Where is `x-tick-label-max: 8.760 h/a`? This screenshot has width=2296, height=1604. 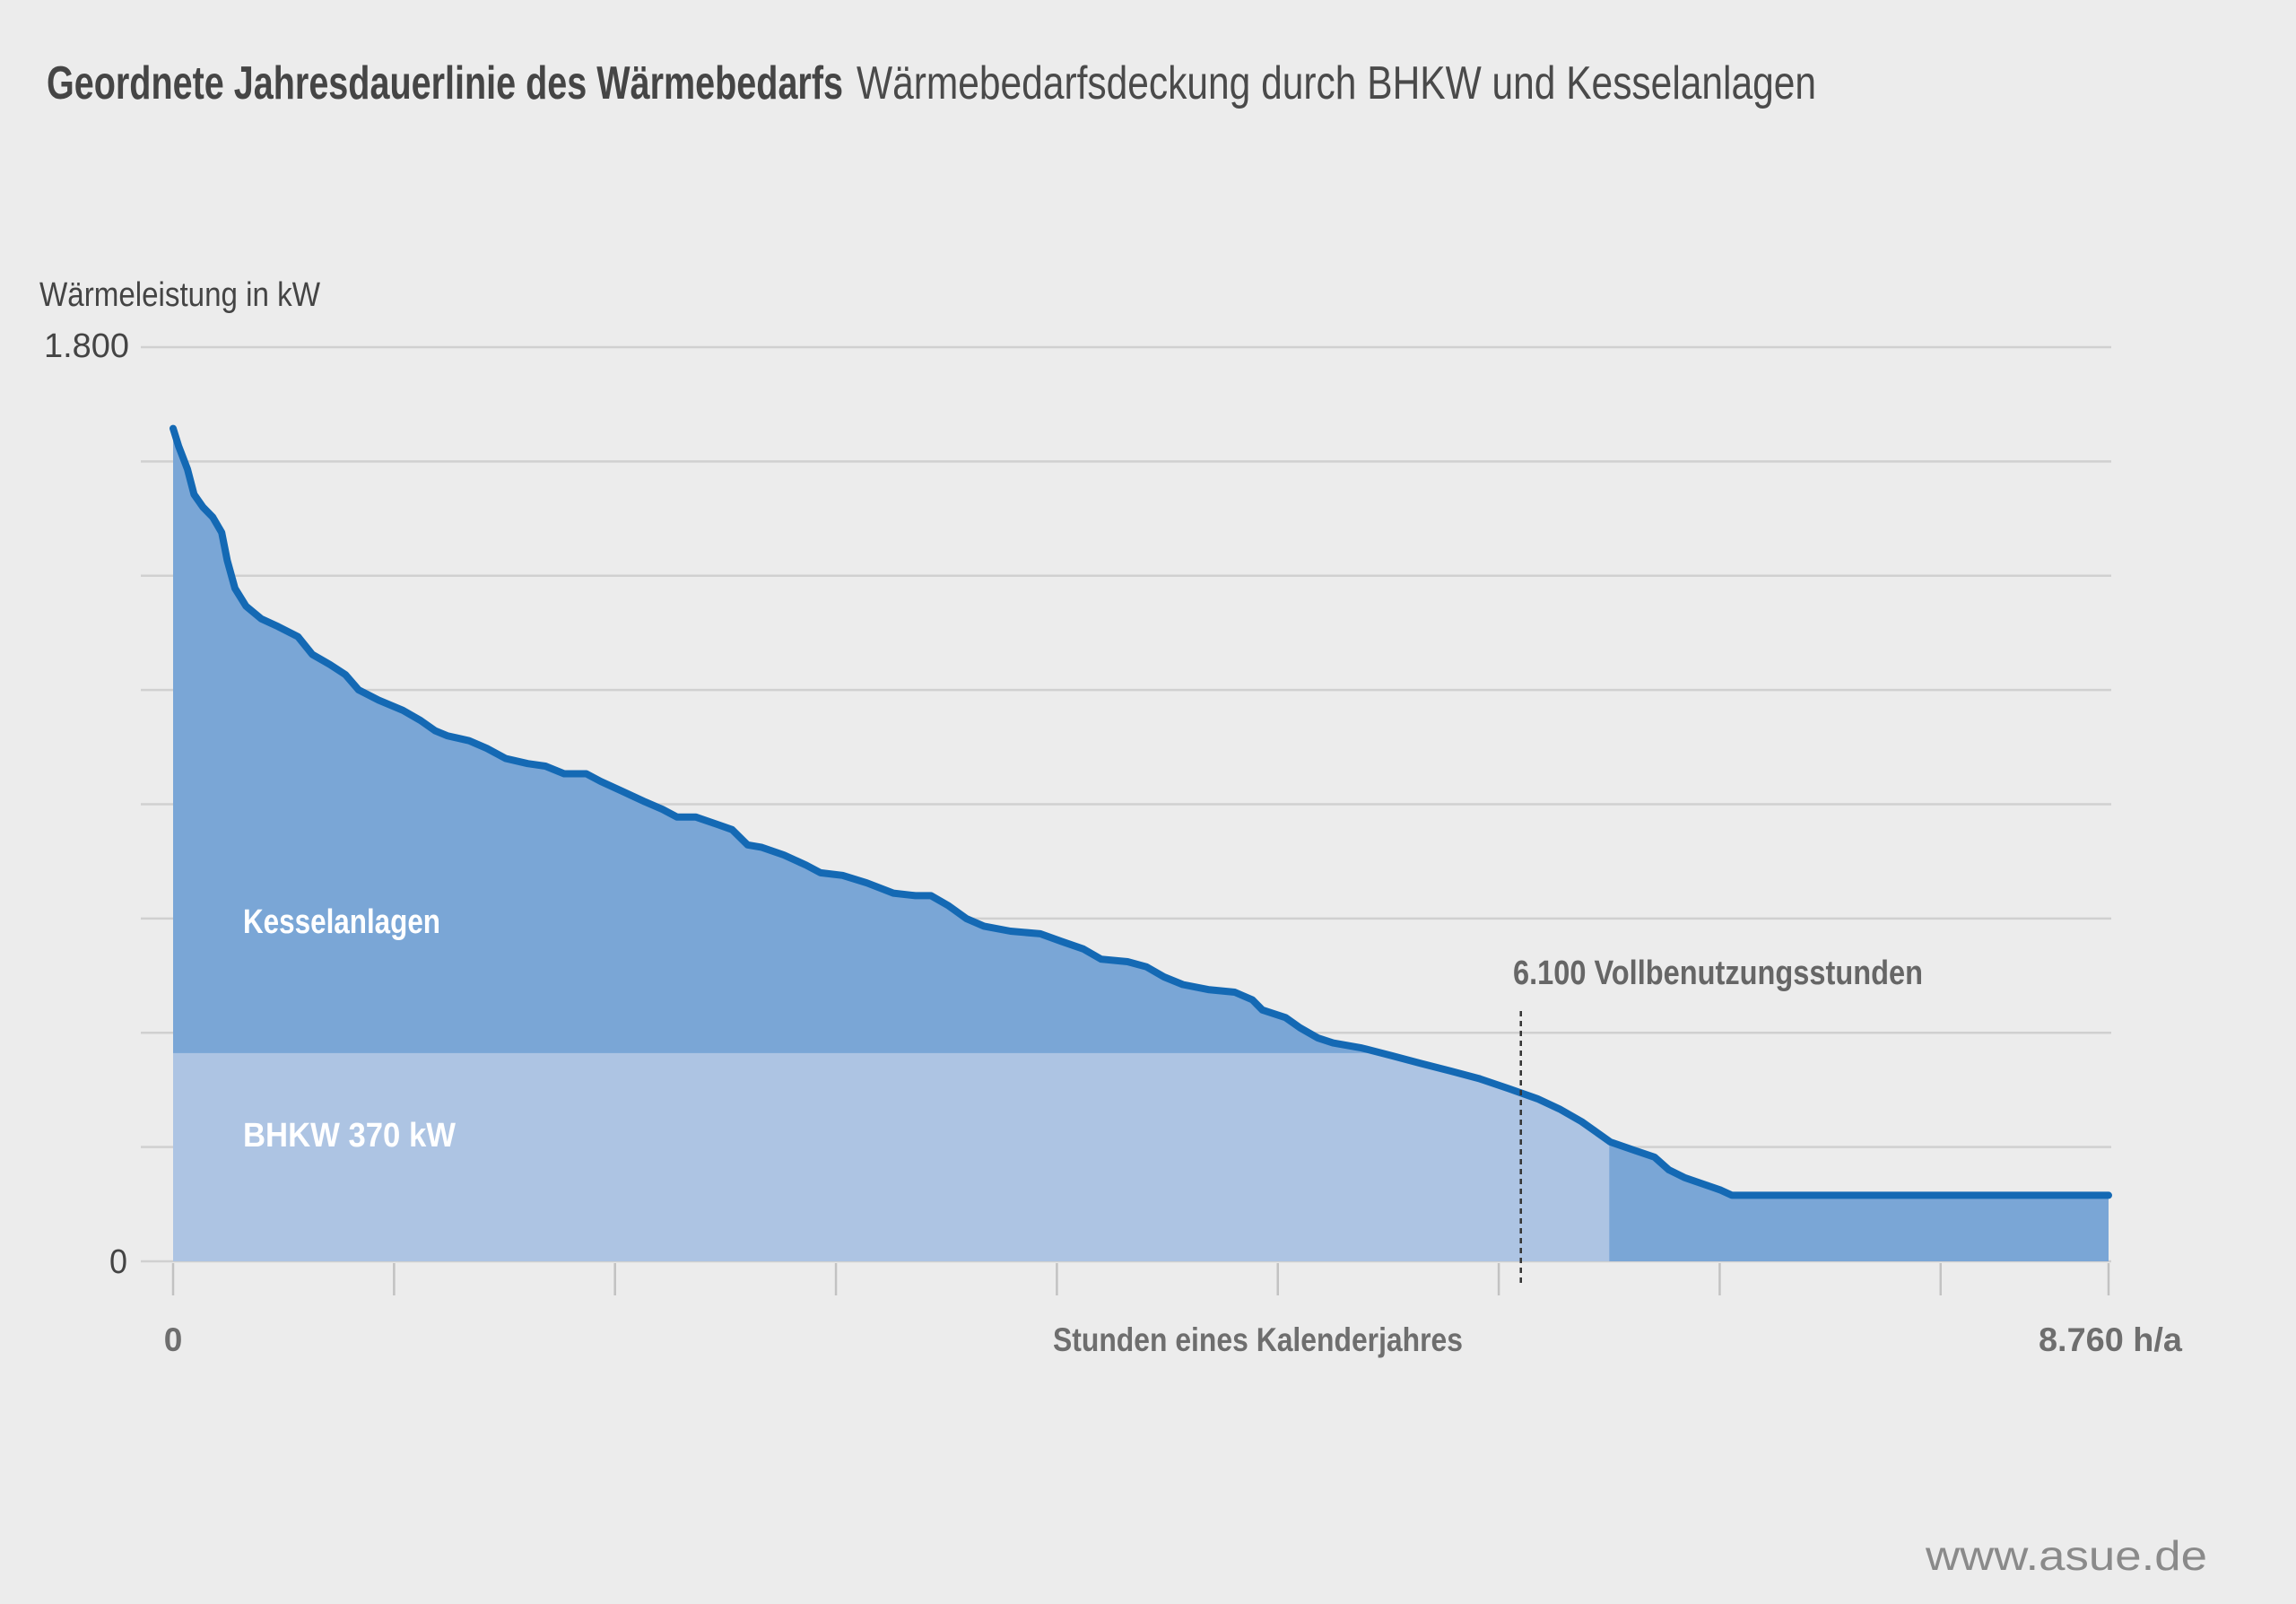 x-tick-label-max: 8.760 h/a is located at coordinates (2110, 1339).